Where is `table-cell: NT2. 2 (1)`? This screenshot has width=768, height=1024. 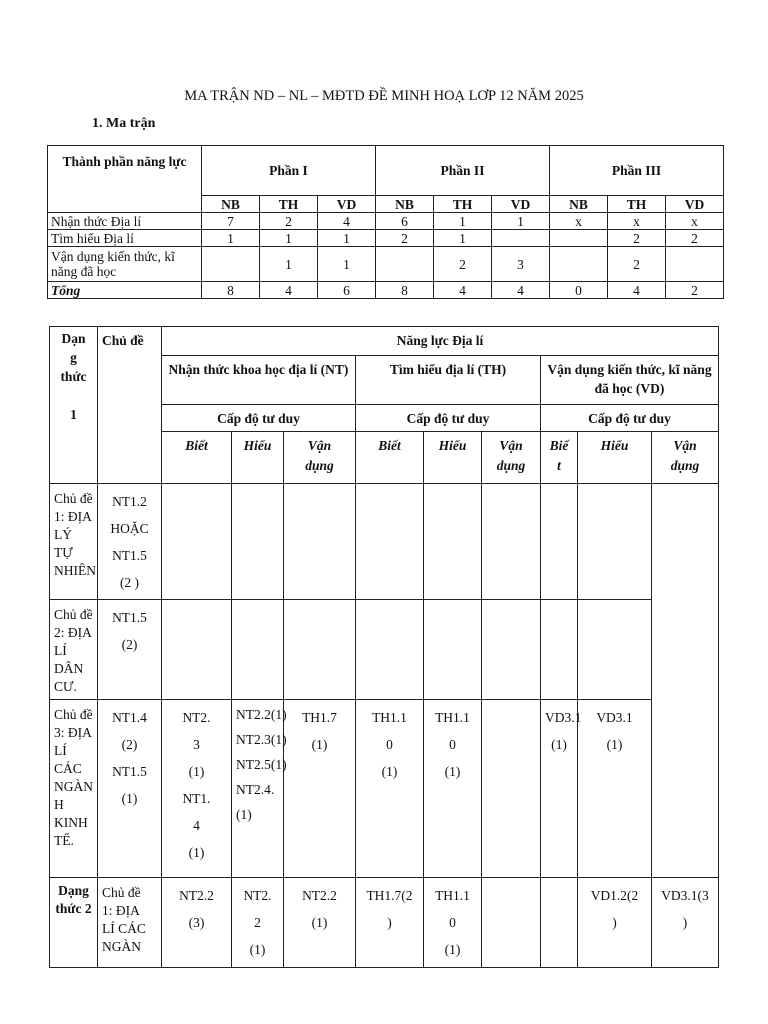 table-cell: NT2. 2 (1) is located at coordinates (257, 922).